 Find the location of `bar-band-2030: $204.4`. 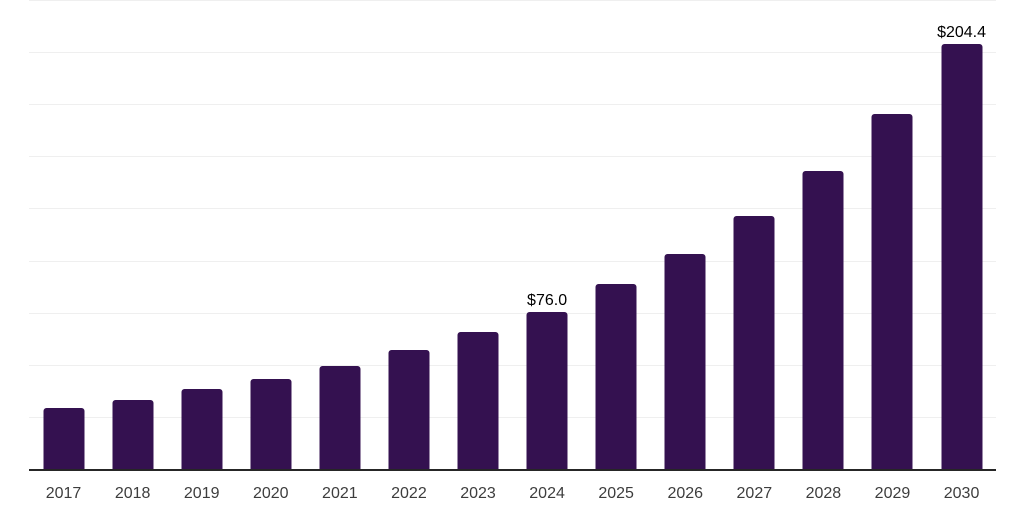

bar-band-2030: $204.4 is located at coordinates (961, 235).